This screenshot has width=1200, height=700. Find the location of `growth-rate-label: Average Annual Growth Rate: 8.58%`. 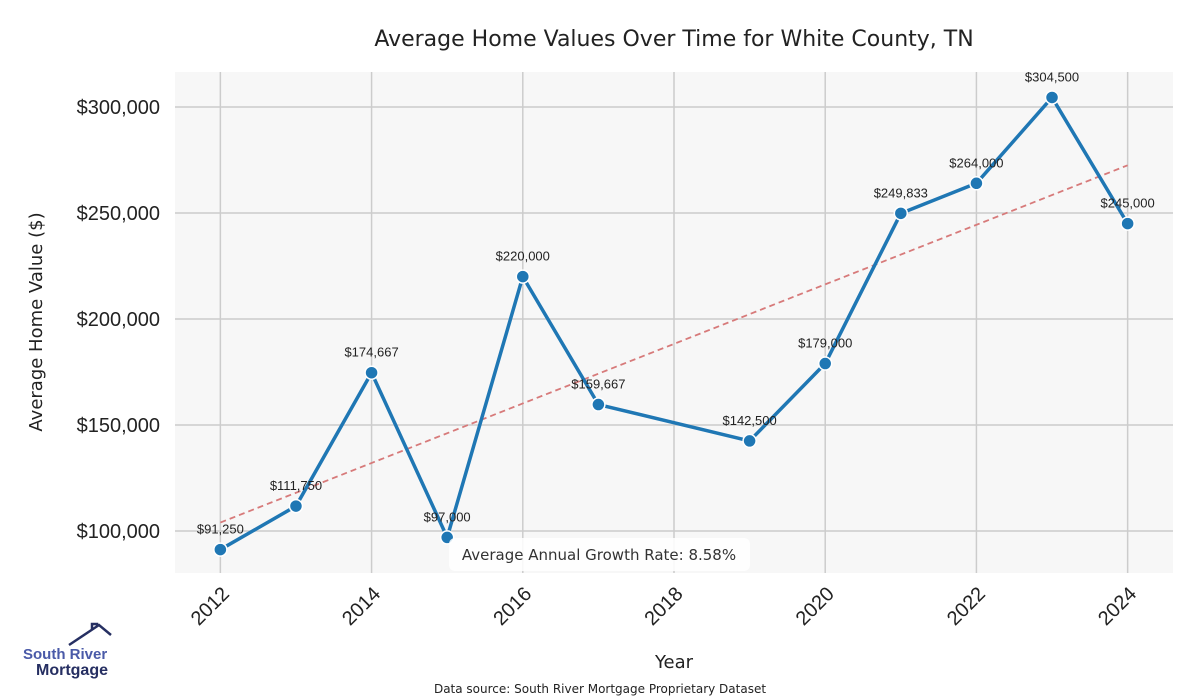

growth-rate-label: Average Annual Growth Rate: 8.58% is located at coordinates (599, 555).